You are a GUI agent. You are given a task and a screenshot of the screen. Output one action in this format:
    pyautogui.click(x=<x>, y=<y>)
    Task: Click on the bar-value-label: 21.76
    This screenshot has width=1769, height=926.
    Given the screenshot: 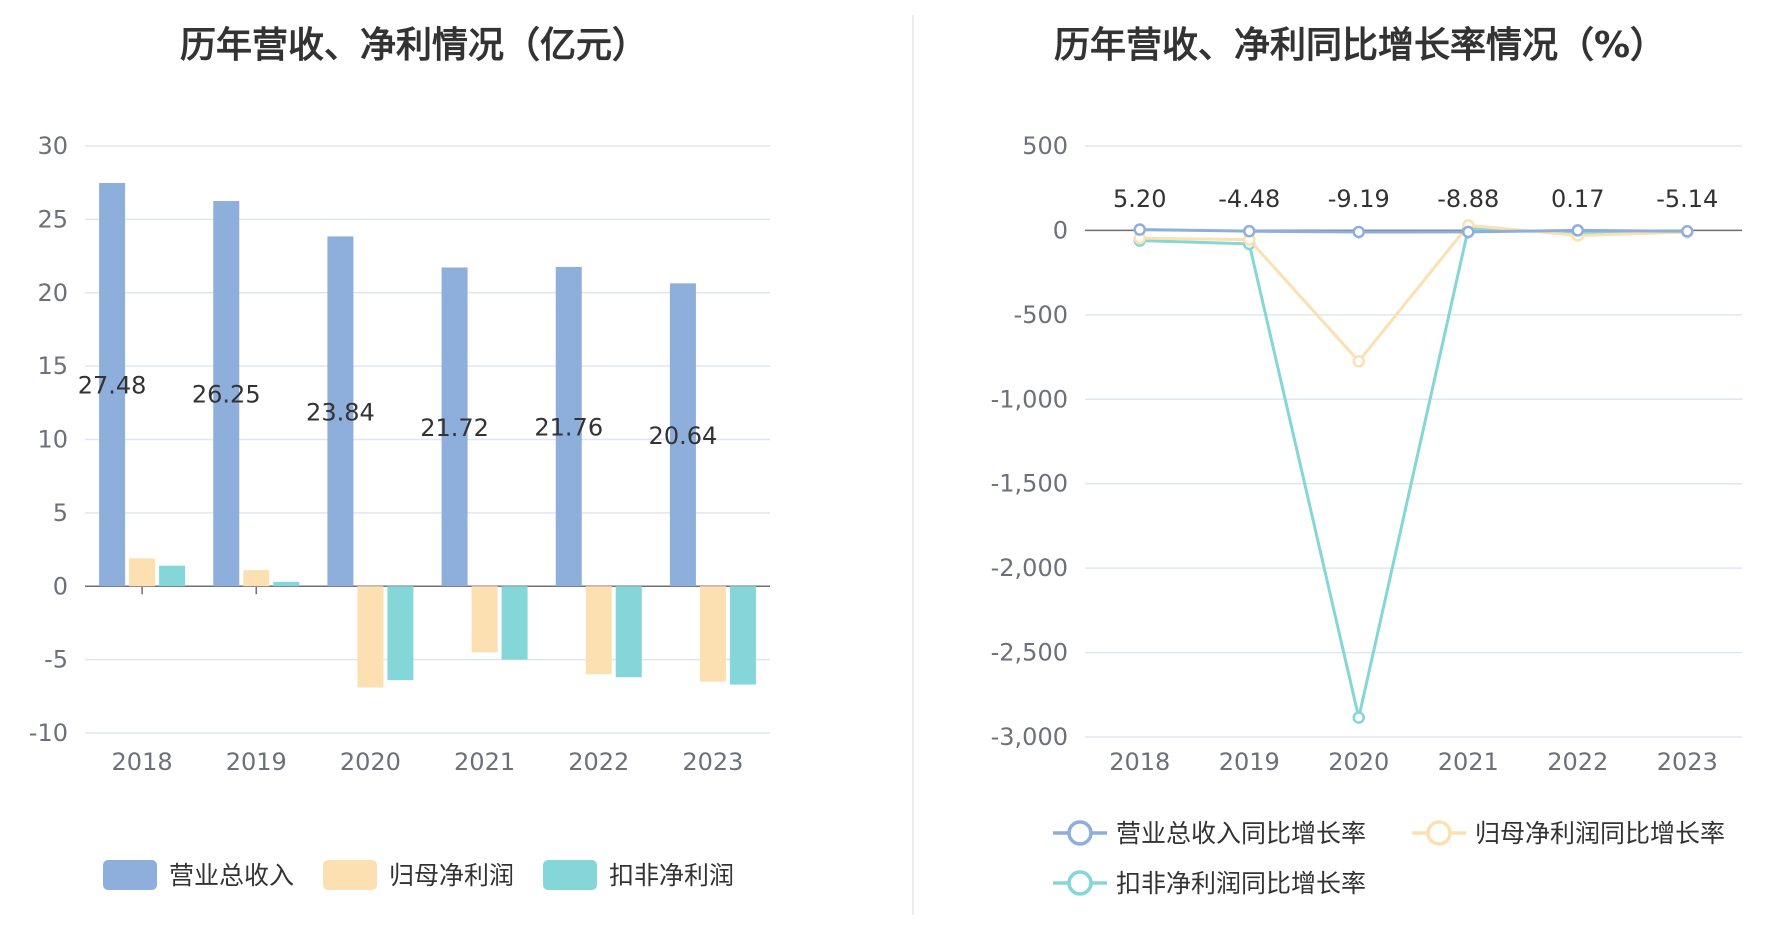 What is the action you would take?
    pyautogui.click(x=568, y=428)
    